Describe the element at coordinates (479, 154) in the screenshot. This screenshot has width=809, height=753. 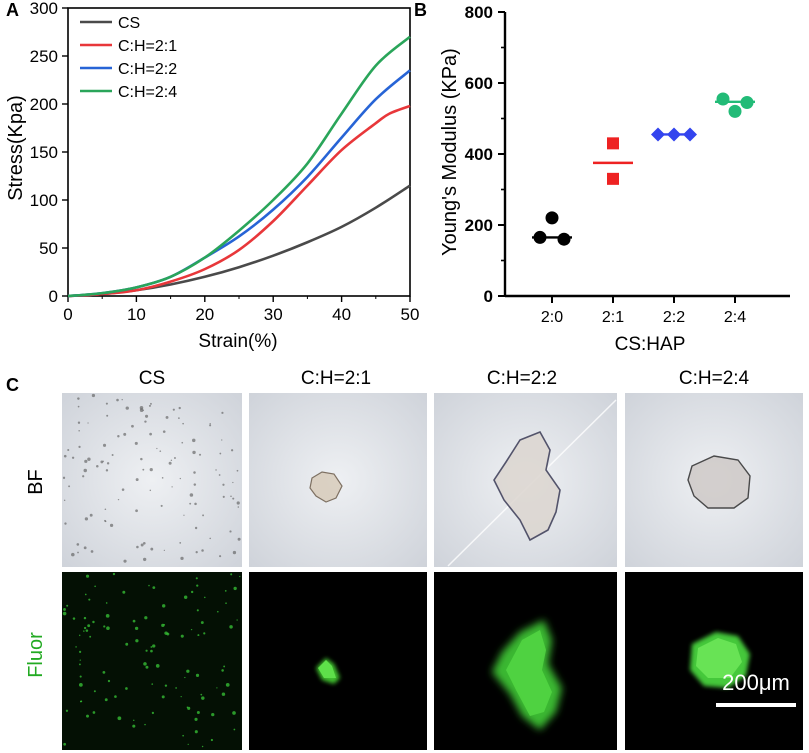
I see `y-tick-label: 400` at that location.